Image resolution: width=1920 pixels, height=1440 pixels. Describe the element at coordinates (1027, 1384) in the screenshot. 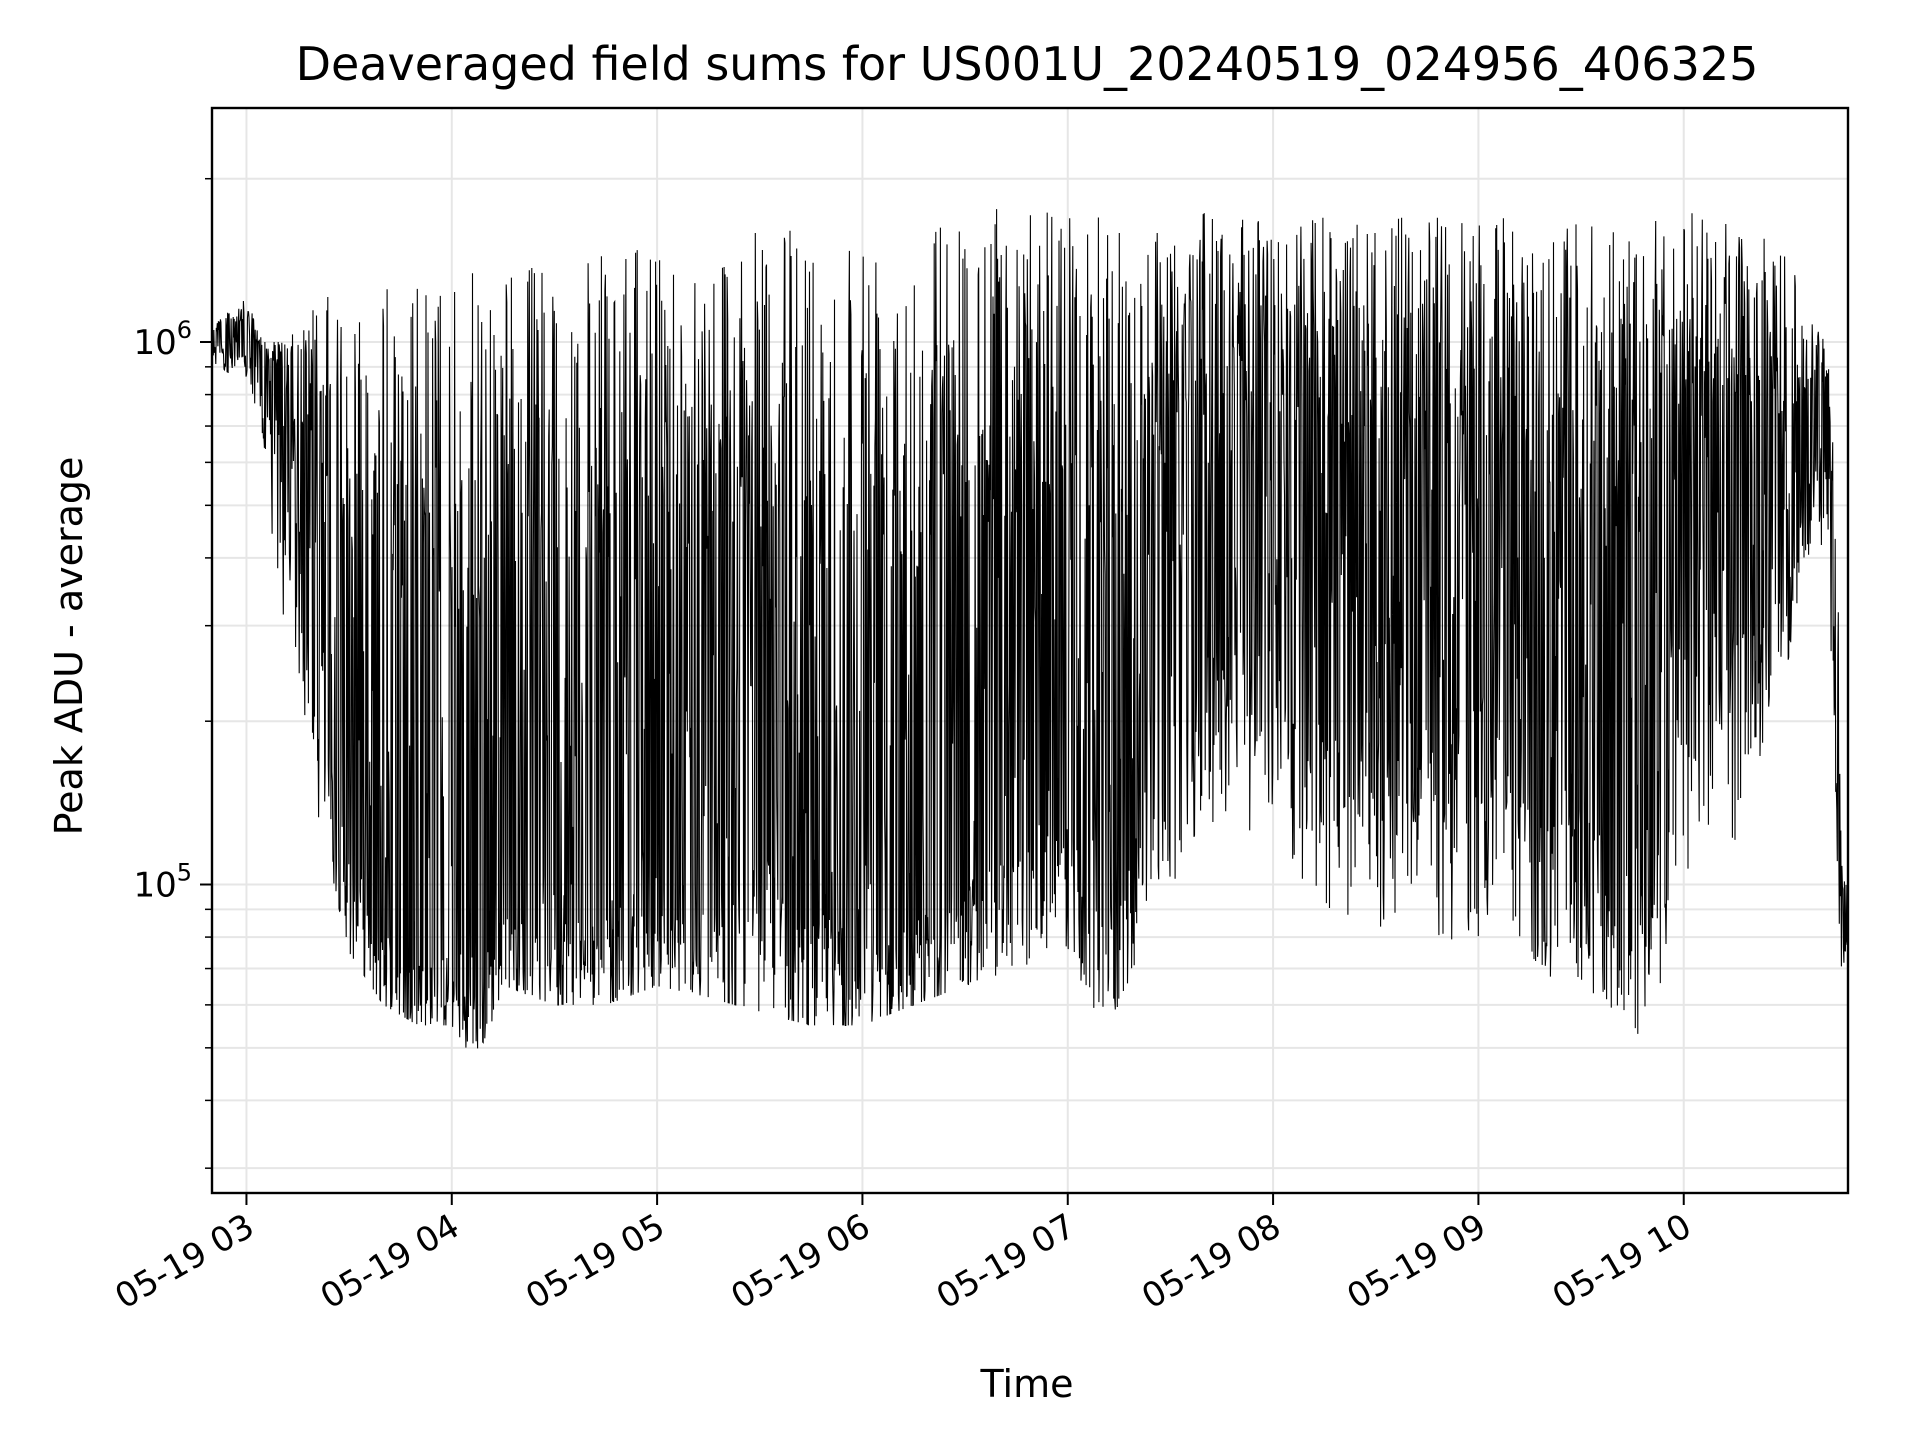

I see `x-axis-label: Time` at that location.